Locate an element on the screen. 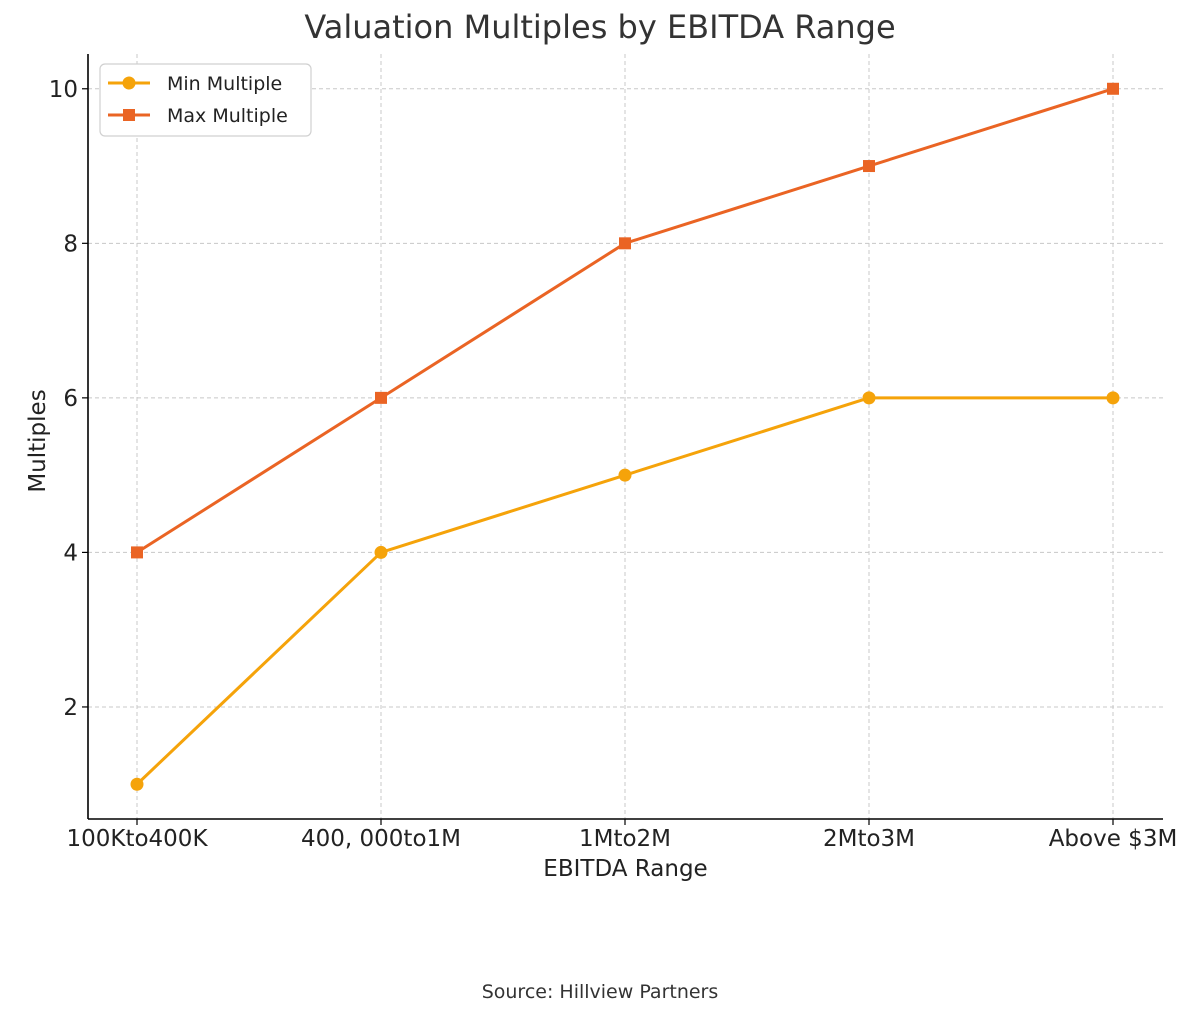 This screenshot has width=1200, height=1020. y-tick-label: 6 is located at coordinates (70, 399).